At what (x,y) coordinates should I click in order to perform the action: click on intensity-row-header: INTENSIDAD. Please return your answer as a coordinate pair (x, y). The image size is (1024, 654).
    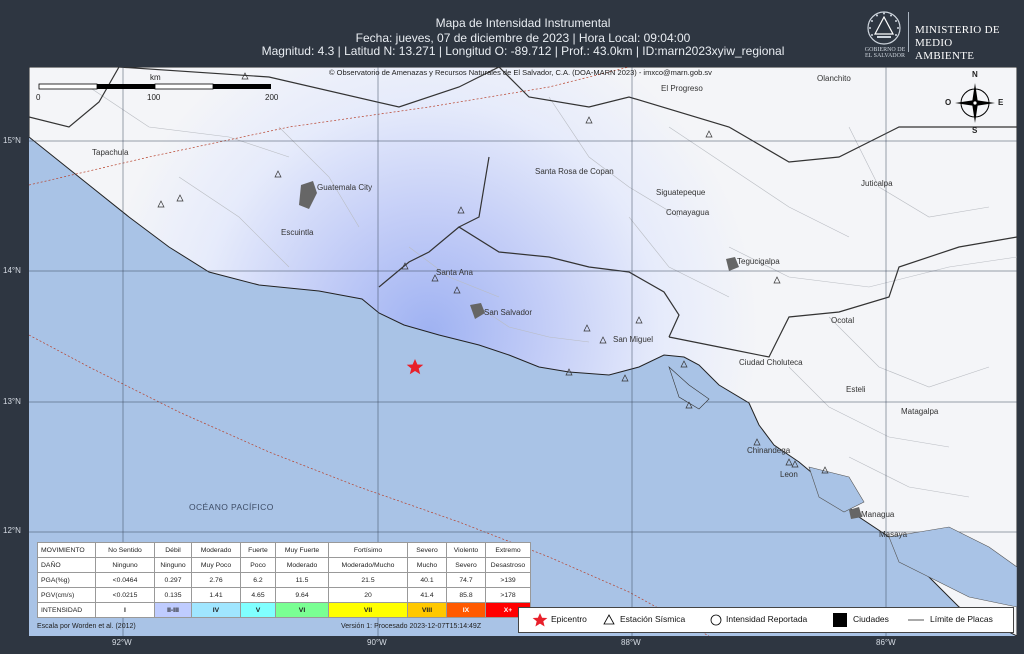
    Looking at the image, I should click on (66, 610).